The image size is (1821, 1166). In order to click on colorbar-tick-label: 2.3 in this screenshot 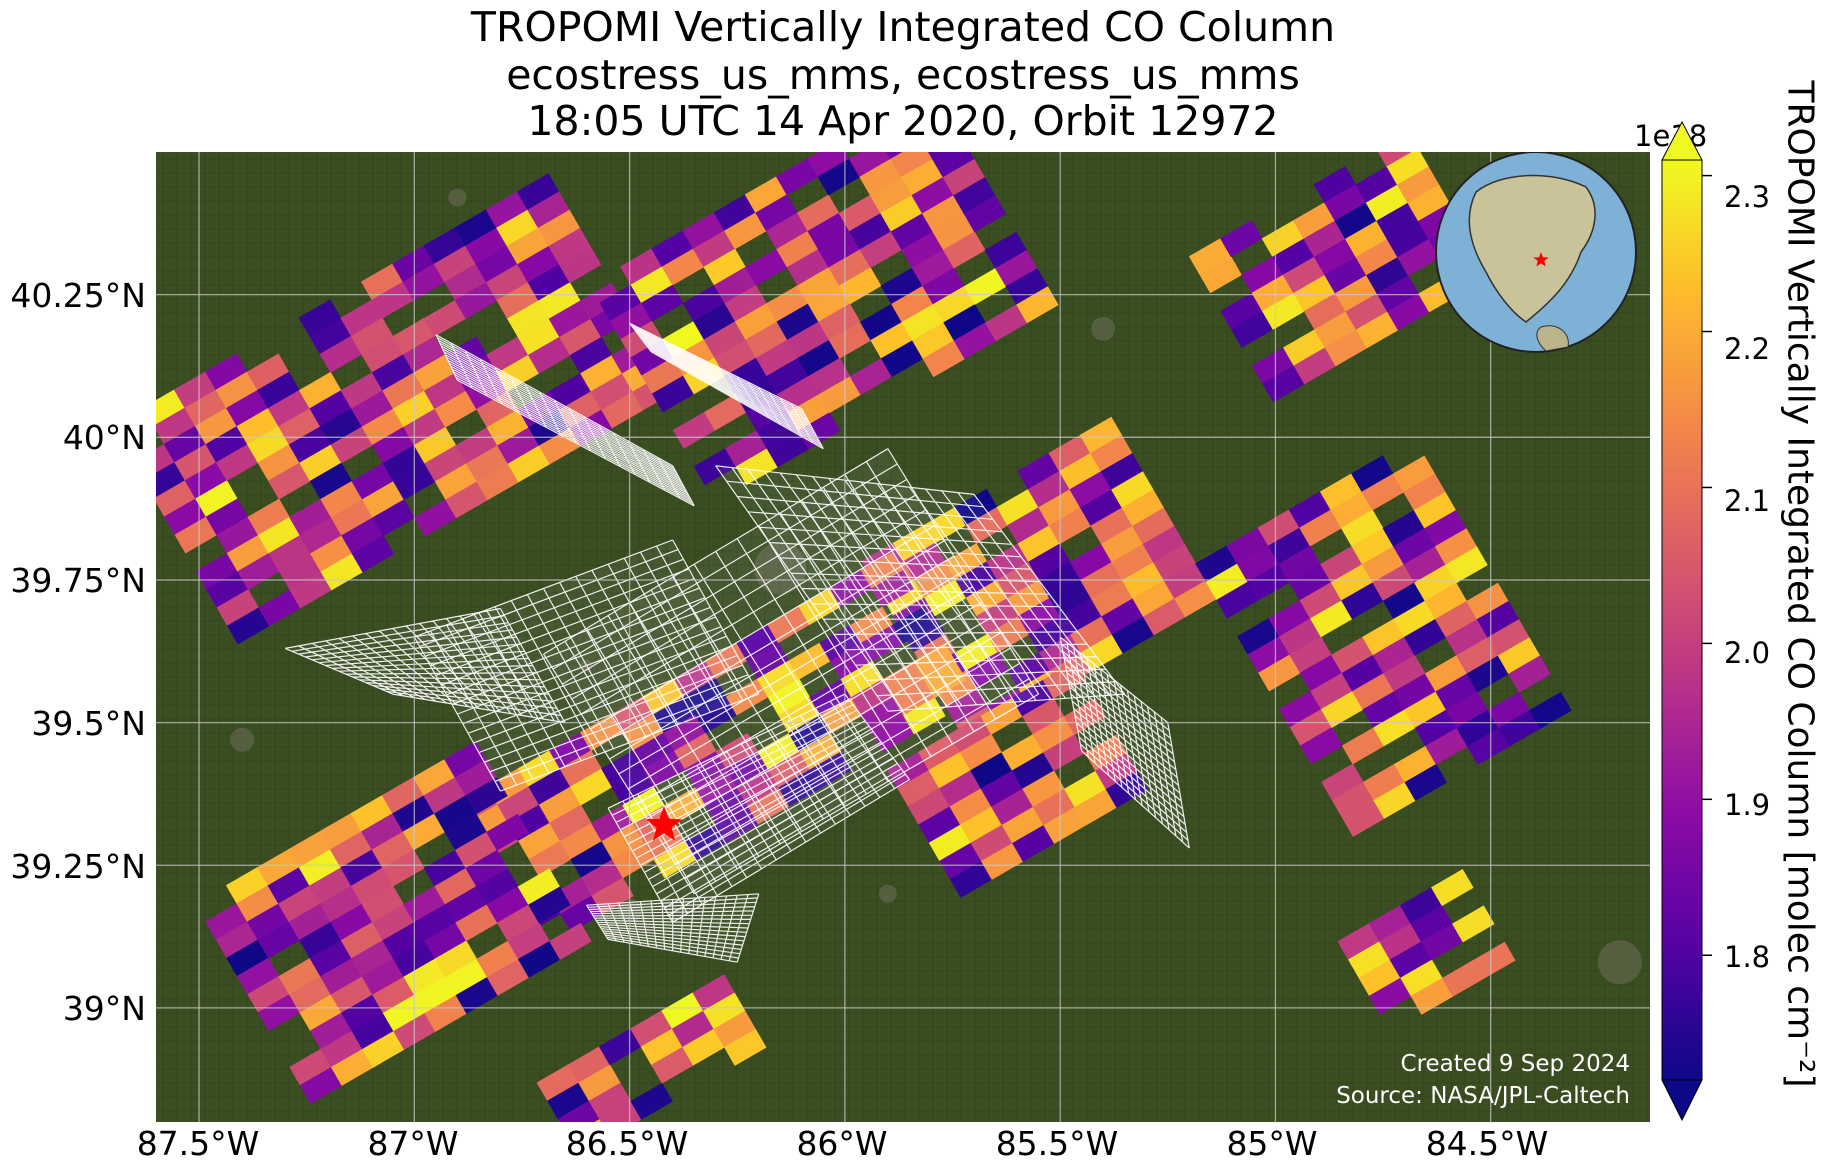, I will do `click(1747, 197)`.